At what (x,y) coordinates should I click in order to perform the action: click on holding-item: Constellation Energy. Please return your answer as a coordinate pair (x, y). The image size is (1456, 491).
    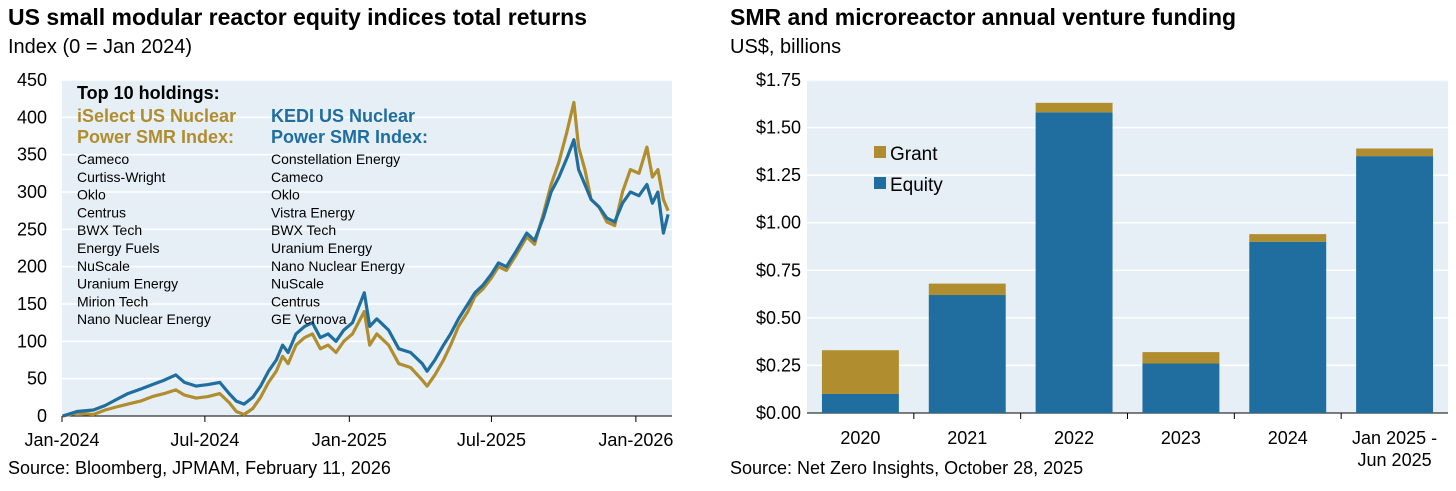
    Looking at the image, I should click on (335, 159).